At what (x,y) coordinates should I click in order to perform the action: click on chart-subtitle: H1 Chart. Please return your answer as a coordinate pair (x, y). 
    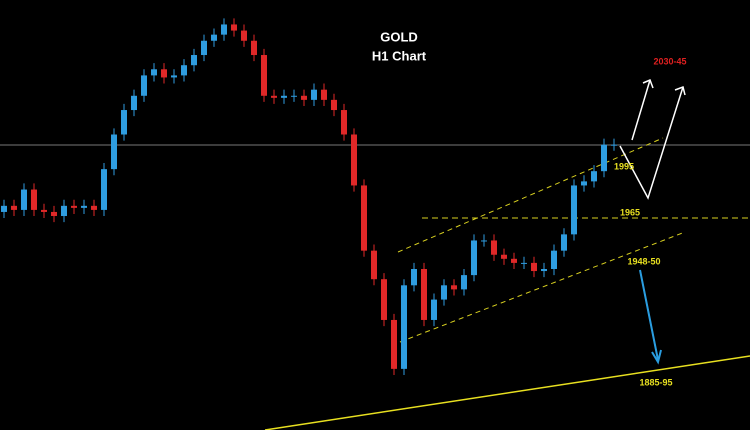
    Looking at the image, I should click on (399, 55).